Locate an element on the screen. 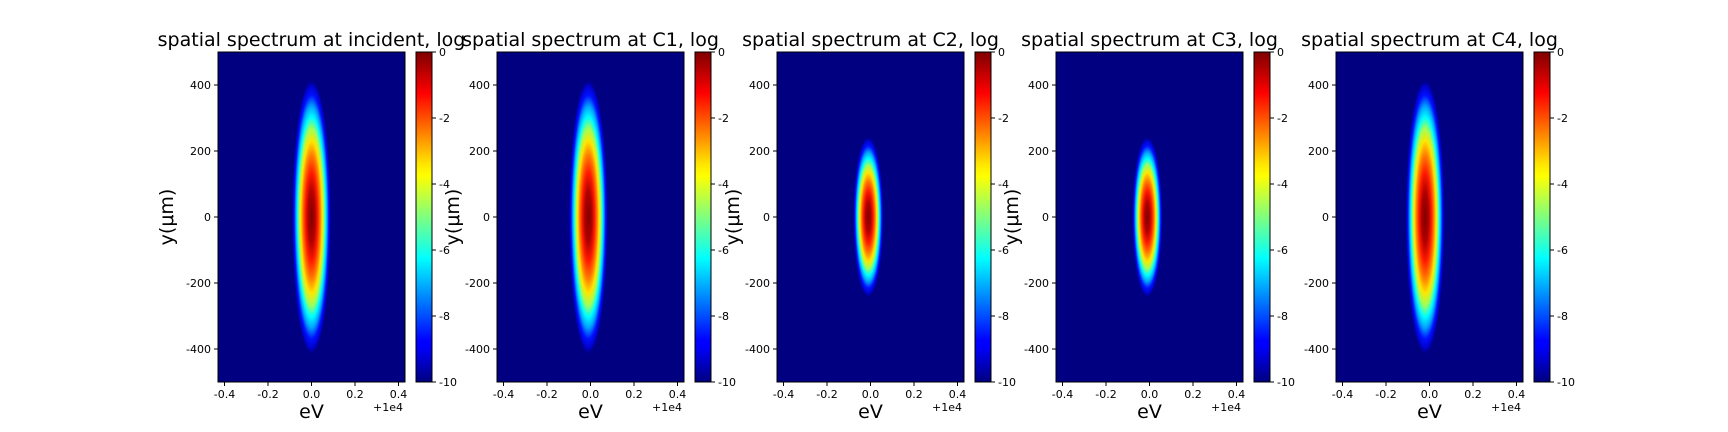 The image size is (1728, 432). chart-title: spatial spectrum at C4, log is located at coordinates (1429, 40).